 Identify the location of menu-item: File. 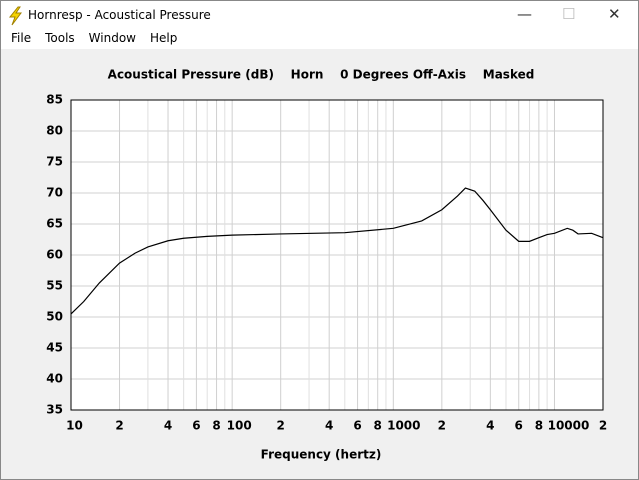
(21, 38).